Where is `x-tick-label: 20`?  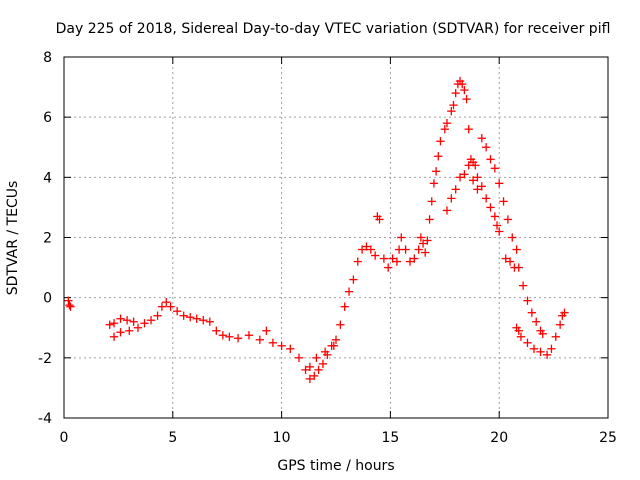
x-tick-label: 20 is located at coordinates (499, 438).